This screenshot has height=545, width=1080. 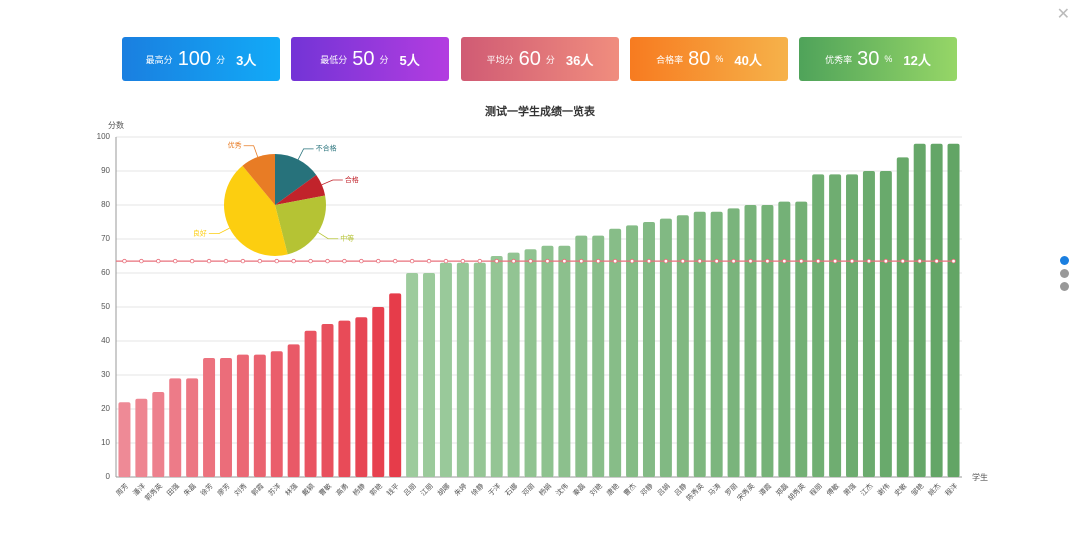 I want to click on y-tick-label: 100, so click(x=104, y=136).